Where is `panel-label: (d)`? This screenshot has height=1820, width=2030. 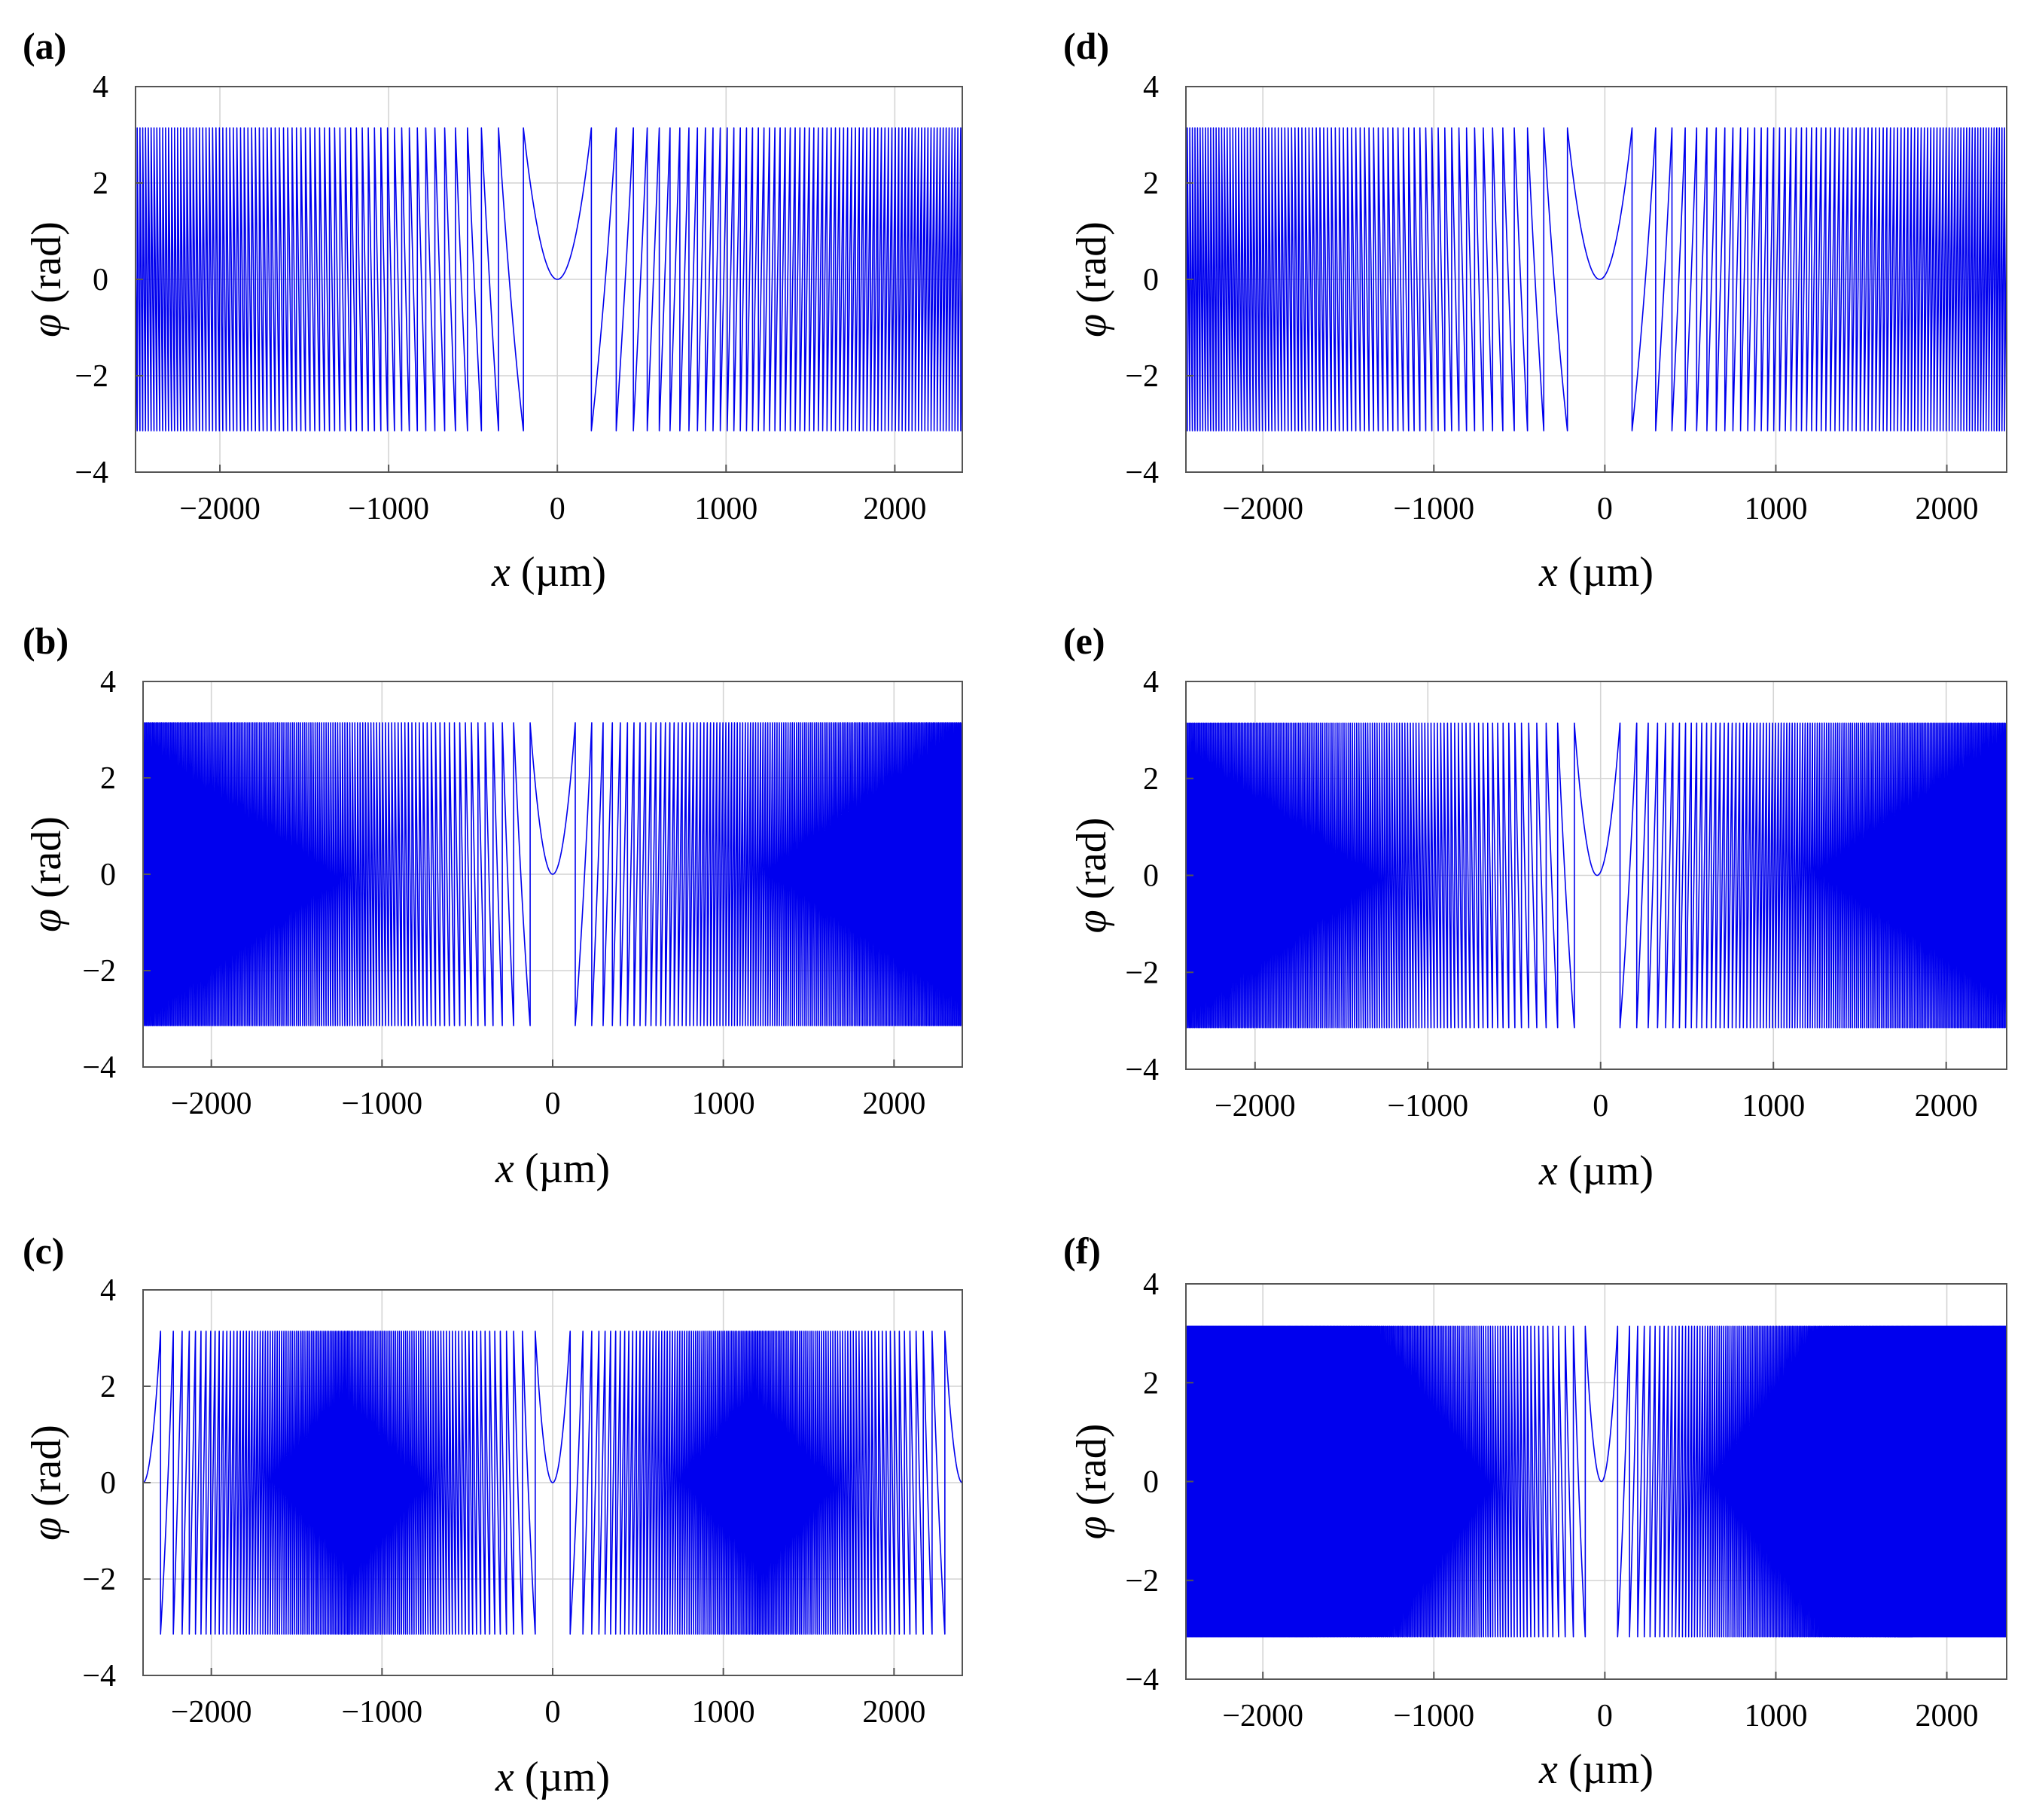 panel-label: (d) is located at coordinates (1086, 46).